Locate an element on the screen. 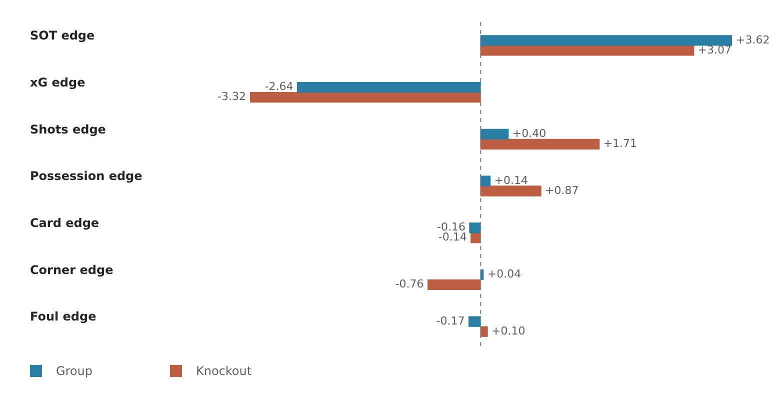  y-tick-label: SOT edge is located at coordinates (62, 35).